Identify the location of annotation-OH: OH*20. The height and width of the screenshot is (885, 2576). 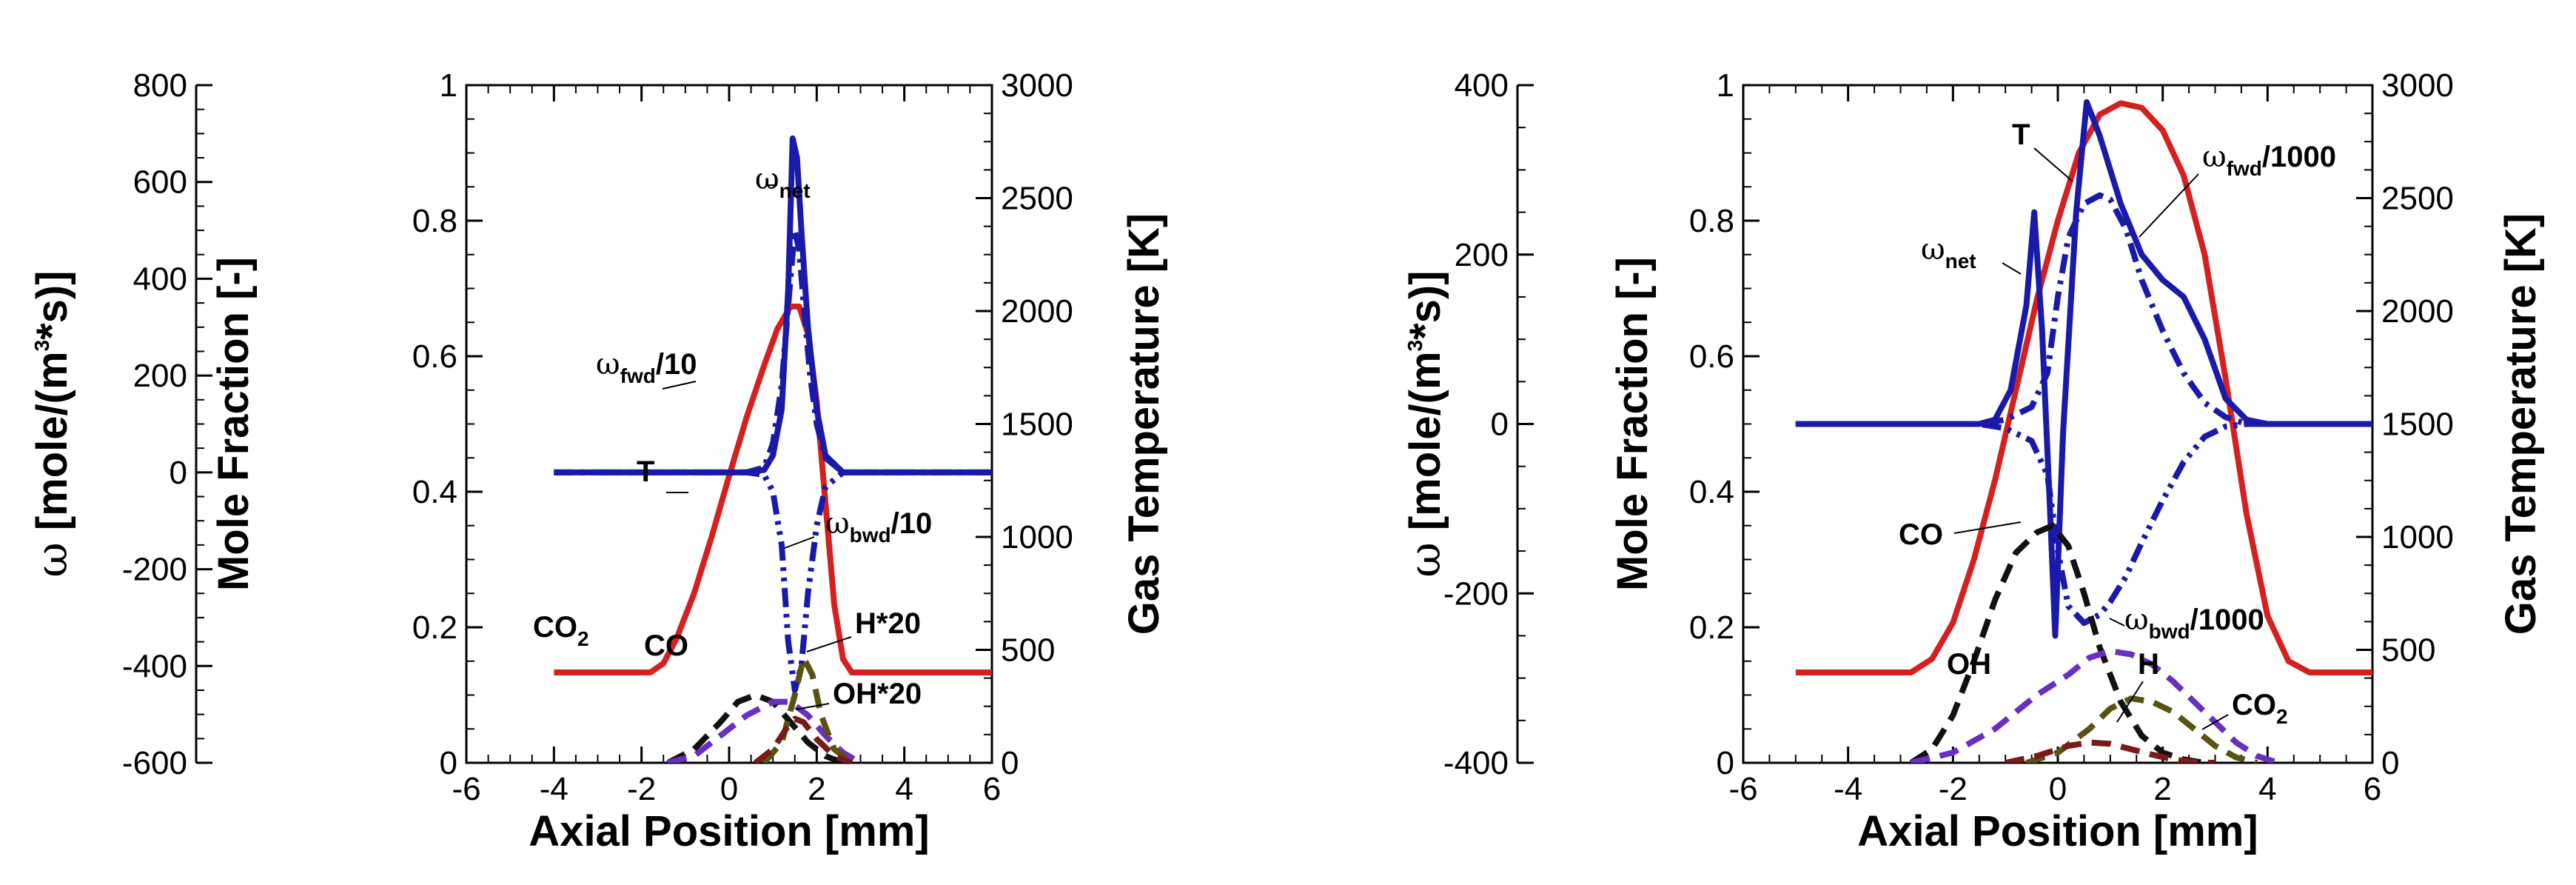
(877, 694).